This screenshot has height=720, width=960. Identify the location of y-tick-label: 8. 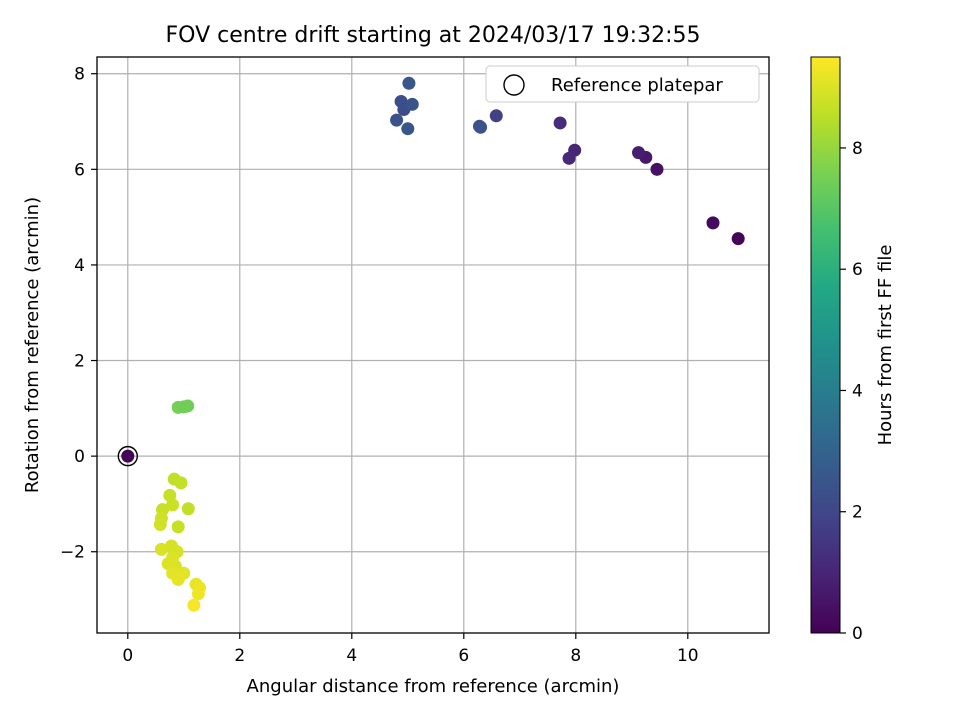
(79, 75).